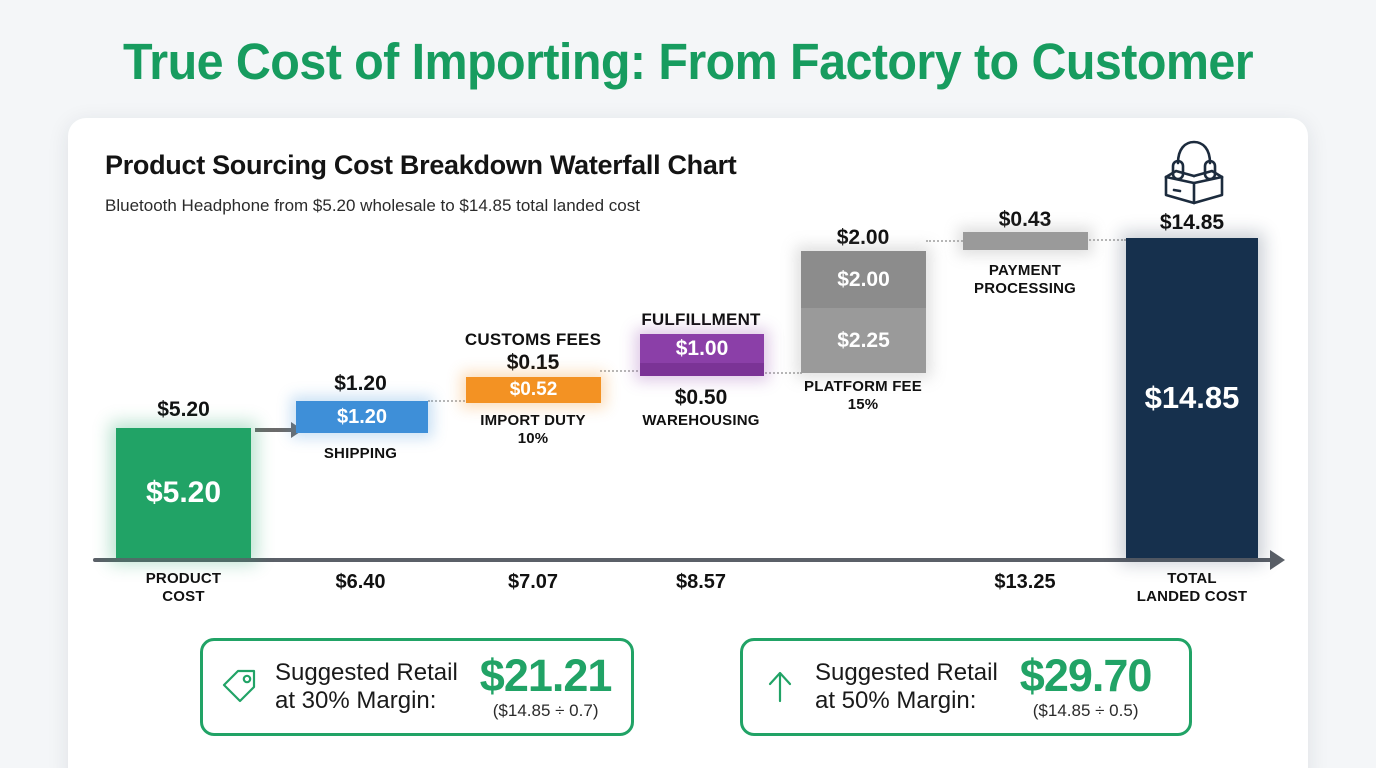 The width and height of the screenshot is (1376, 768). Describe the element at coordinates (356, 700) in the screenshot. I see `retail-30-label-line2: at 30% Margin:` at that location.